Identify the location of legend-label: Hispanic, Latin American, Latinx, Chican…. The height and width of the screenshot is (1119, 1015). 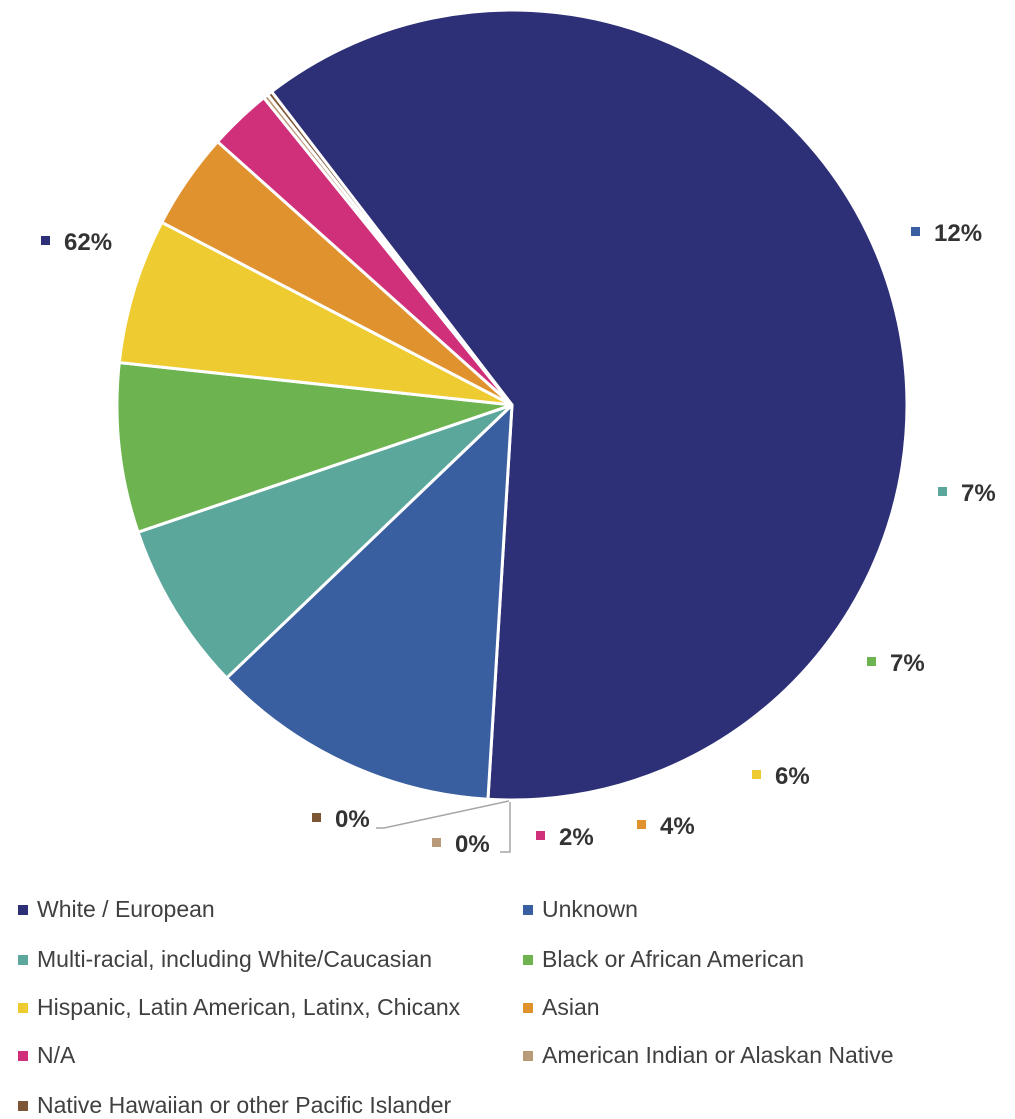
(249, 1007).